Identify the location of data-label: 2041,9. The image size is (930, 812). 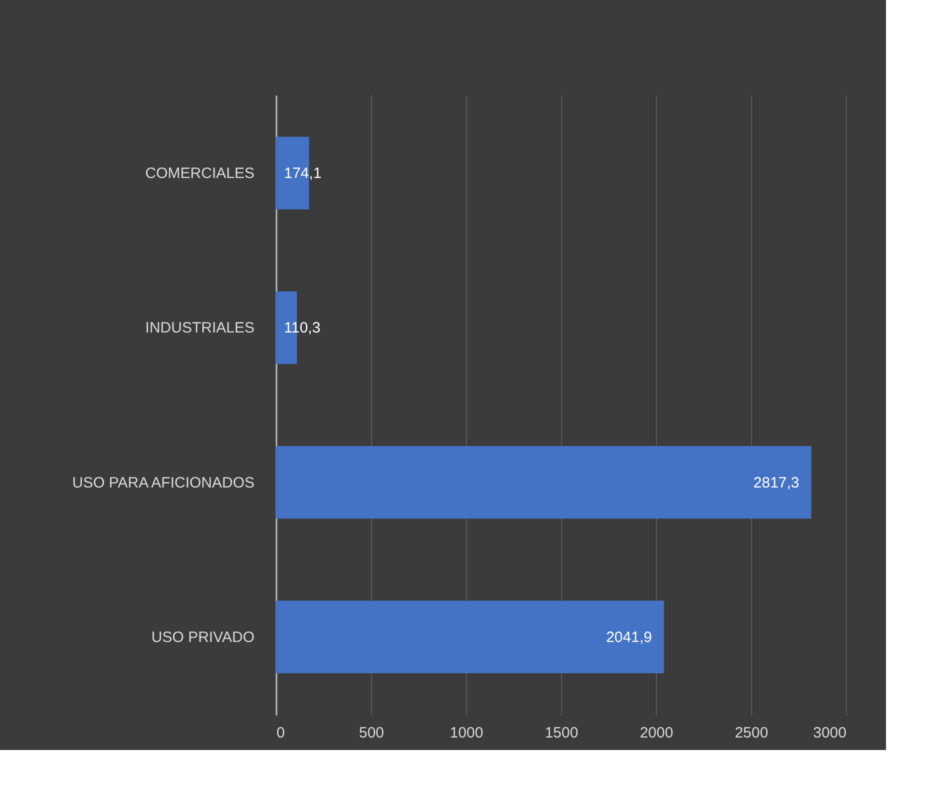
(629, 637).